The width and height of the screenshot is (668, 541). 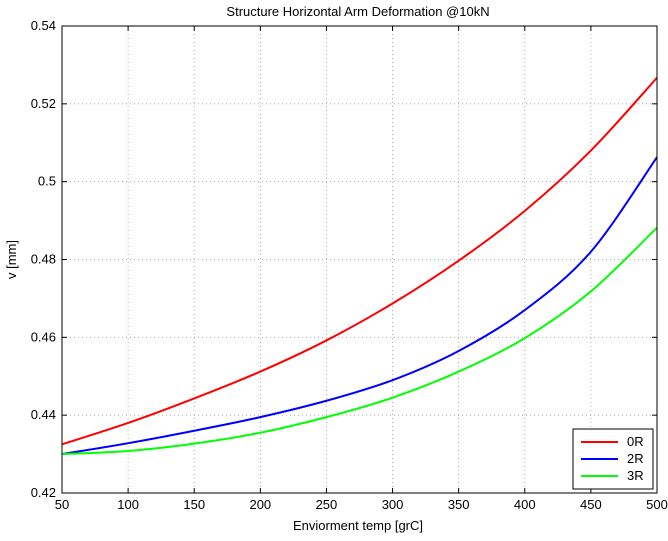 What do you see at coordinates (393, 504) in the screenshot?
I see `x-tick-label: 300` at bounding box center [393, 504].